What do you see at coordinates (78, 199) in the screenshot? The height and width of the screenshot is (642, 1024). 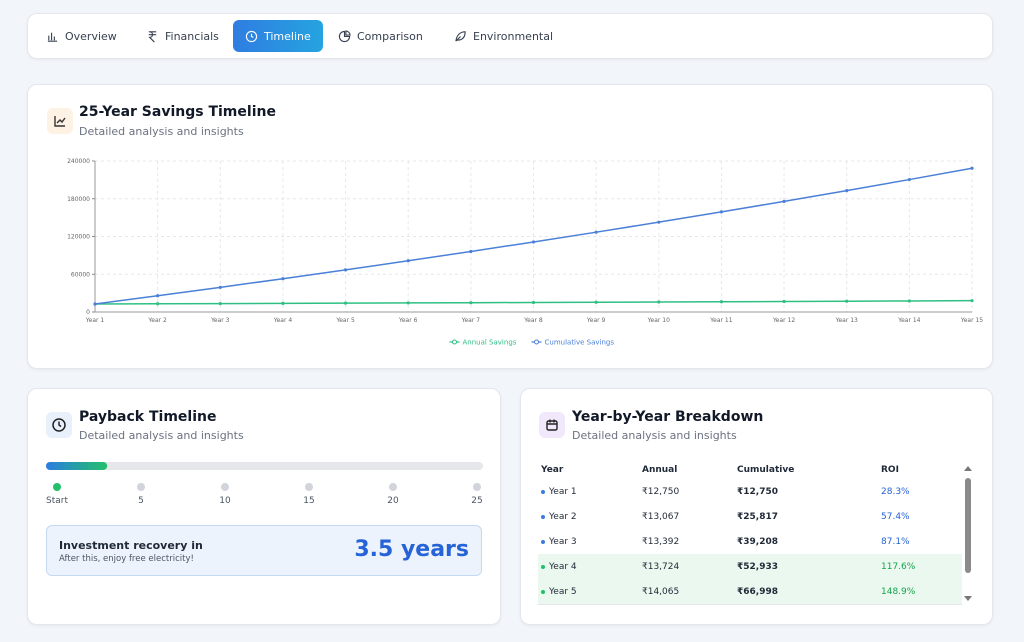 I see `y-tick-label: 180000` at bounding box center [78, 199].